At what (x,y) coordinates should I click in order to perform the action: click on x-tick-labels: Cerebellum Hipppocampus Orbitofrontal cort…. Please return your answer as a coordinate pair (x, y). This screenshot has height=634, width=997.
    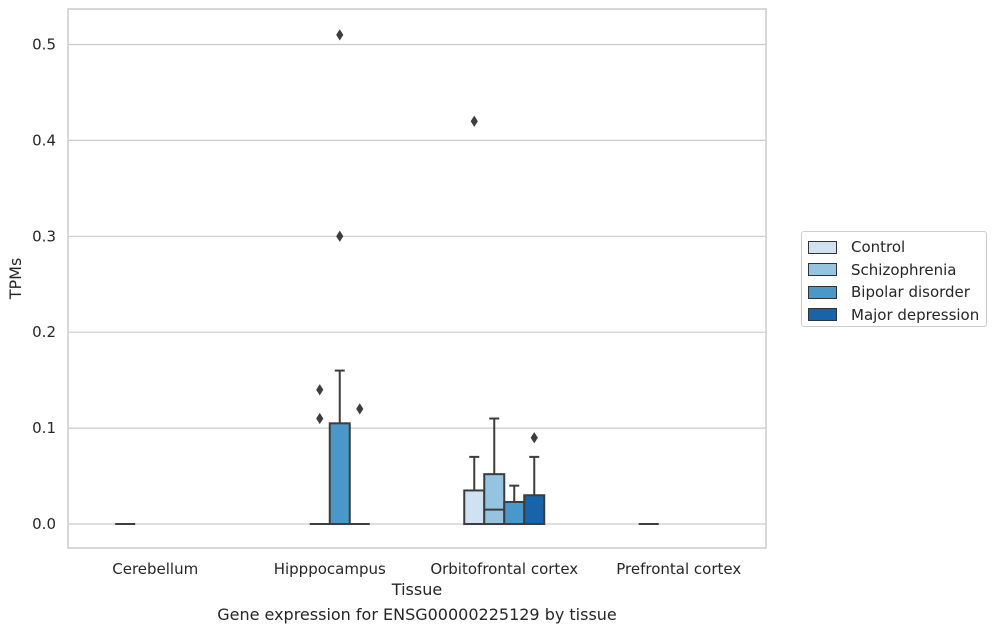
    Looking at the image, I should click on (426, 569).